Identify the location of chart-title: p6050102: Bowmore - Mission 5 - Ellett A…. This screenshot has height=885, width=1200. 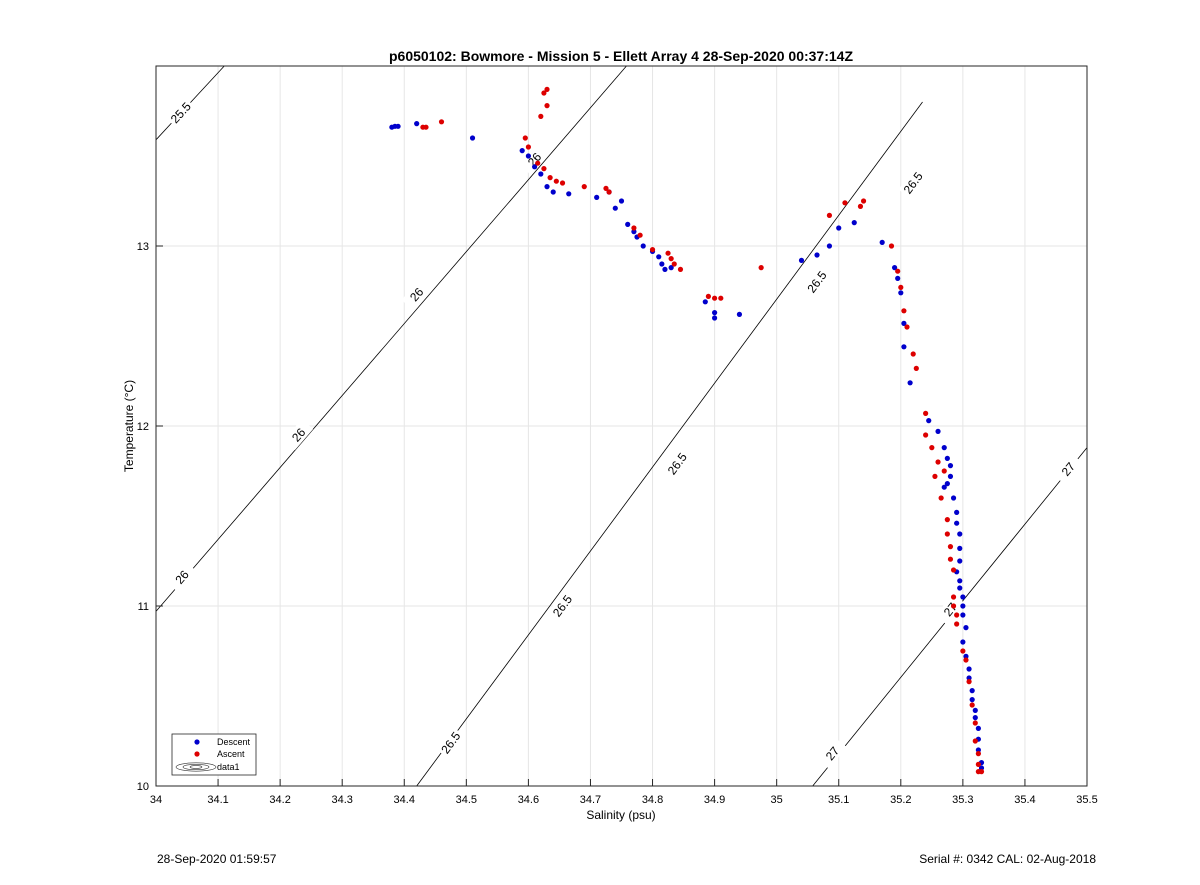
(621, 56).